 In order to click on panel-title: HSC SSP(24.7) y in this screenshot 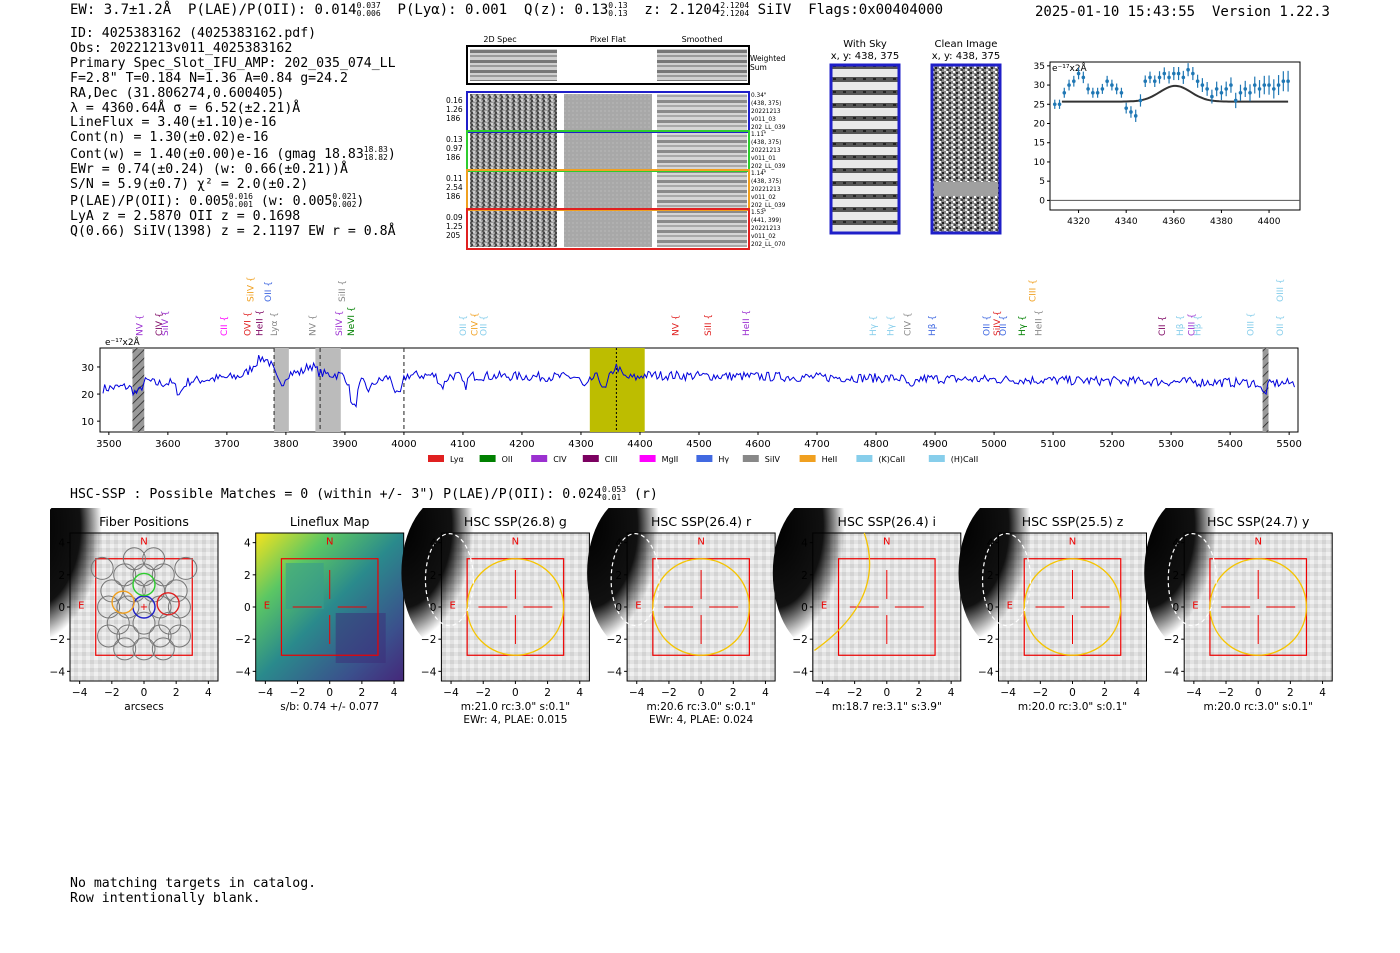, I will do `click(1258, 521)`.